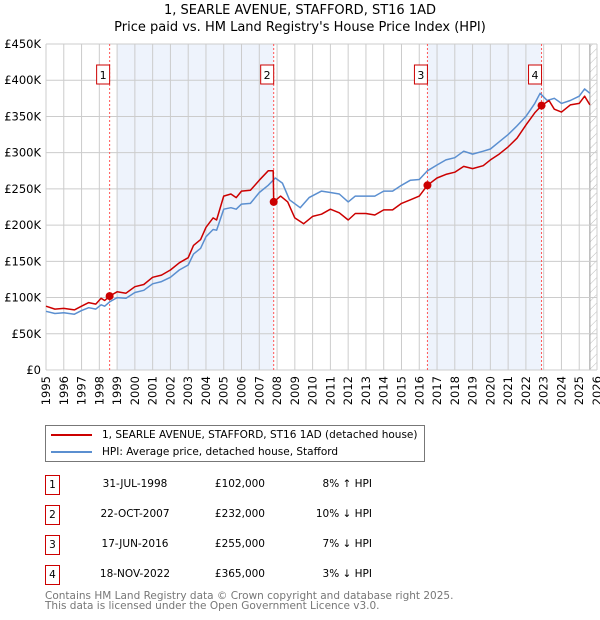  Describe the element at coordinates (330, 390) in the screenshot. I see `x-tick-label: 2011` at that location.